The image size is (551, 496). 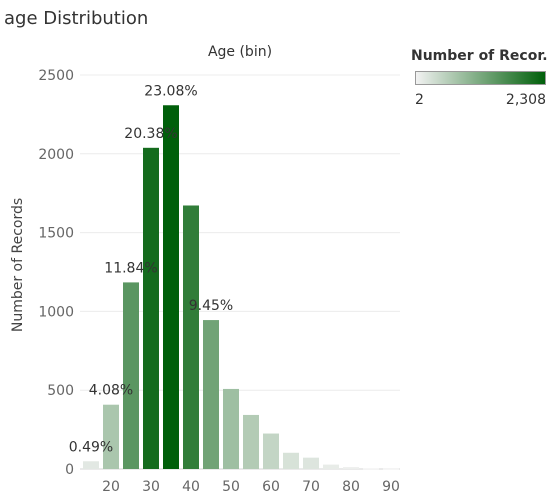 What do you see at coordinates (480, 78) in the screenshot?
I see `legend-color-ramp` at bounding box center [480, 78].